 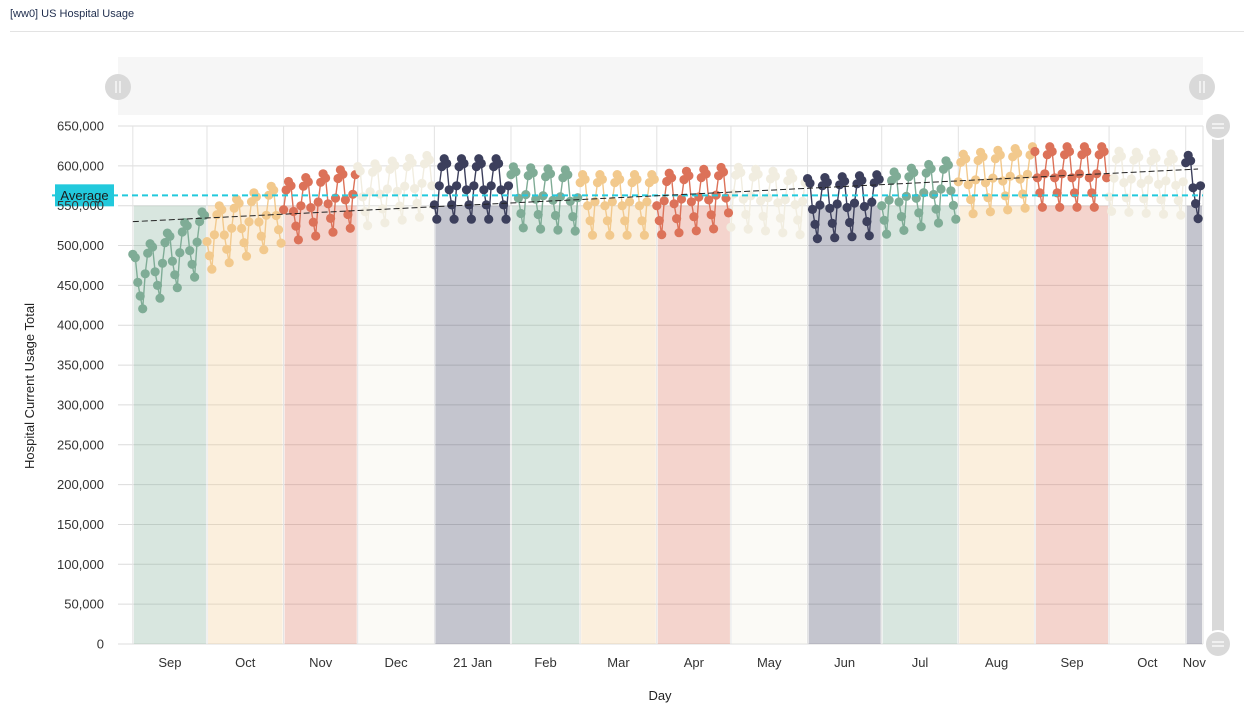 What do you see at coordinates (118, 87) in the screenshot?
I see `x-scroll-handle-left` at bounding box center [118, 87].